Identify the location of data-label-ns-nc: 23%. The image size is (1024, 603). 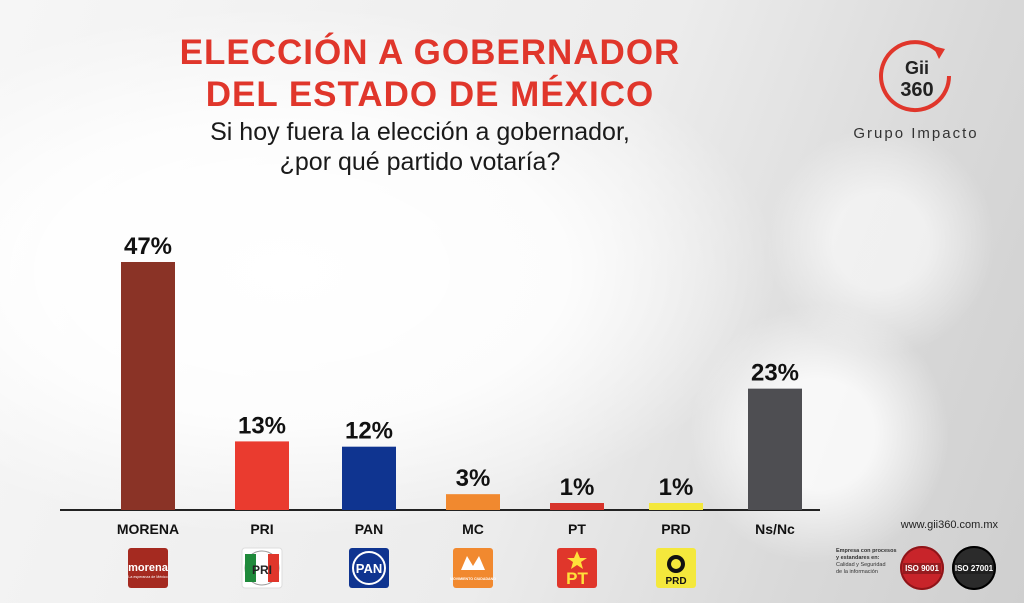
(775, 373).